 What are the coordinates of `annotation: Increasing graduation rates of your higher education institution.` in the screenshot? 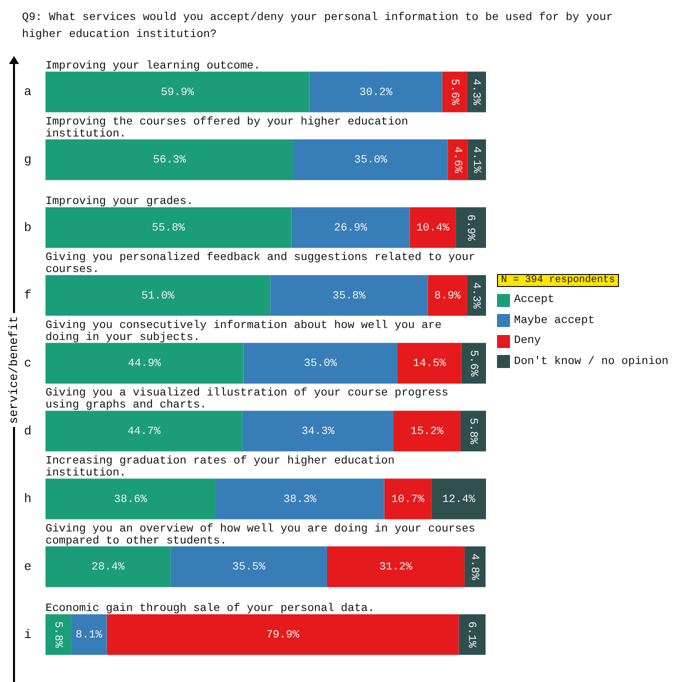 It's located at (220, 467).